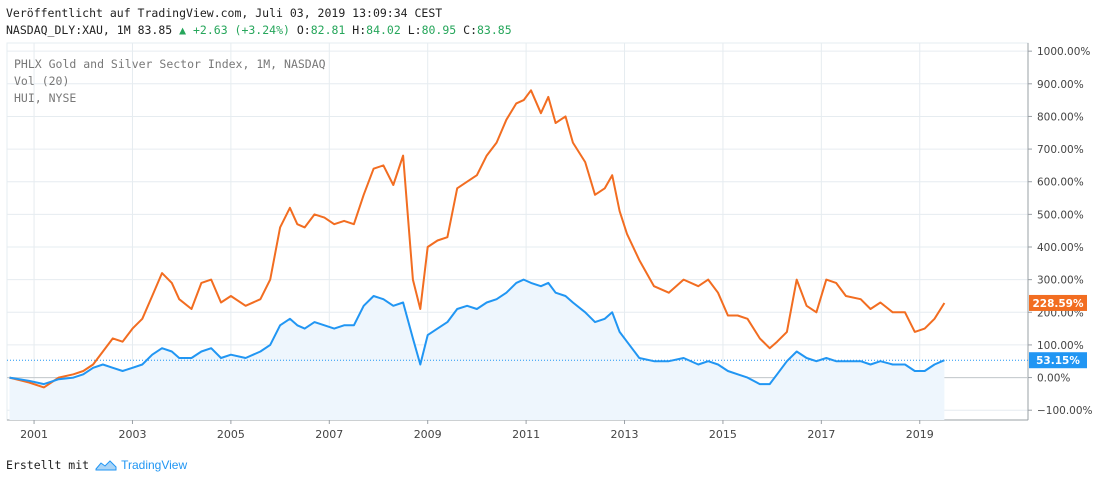 This screenshot has width=1100, height=482. I want to click on footer: Erstellt mit TradingView, so click(96, 465).